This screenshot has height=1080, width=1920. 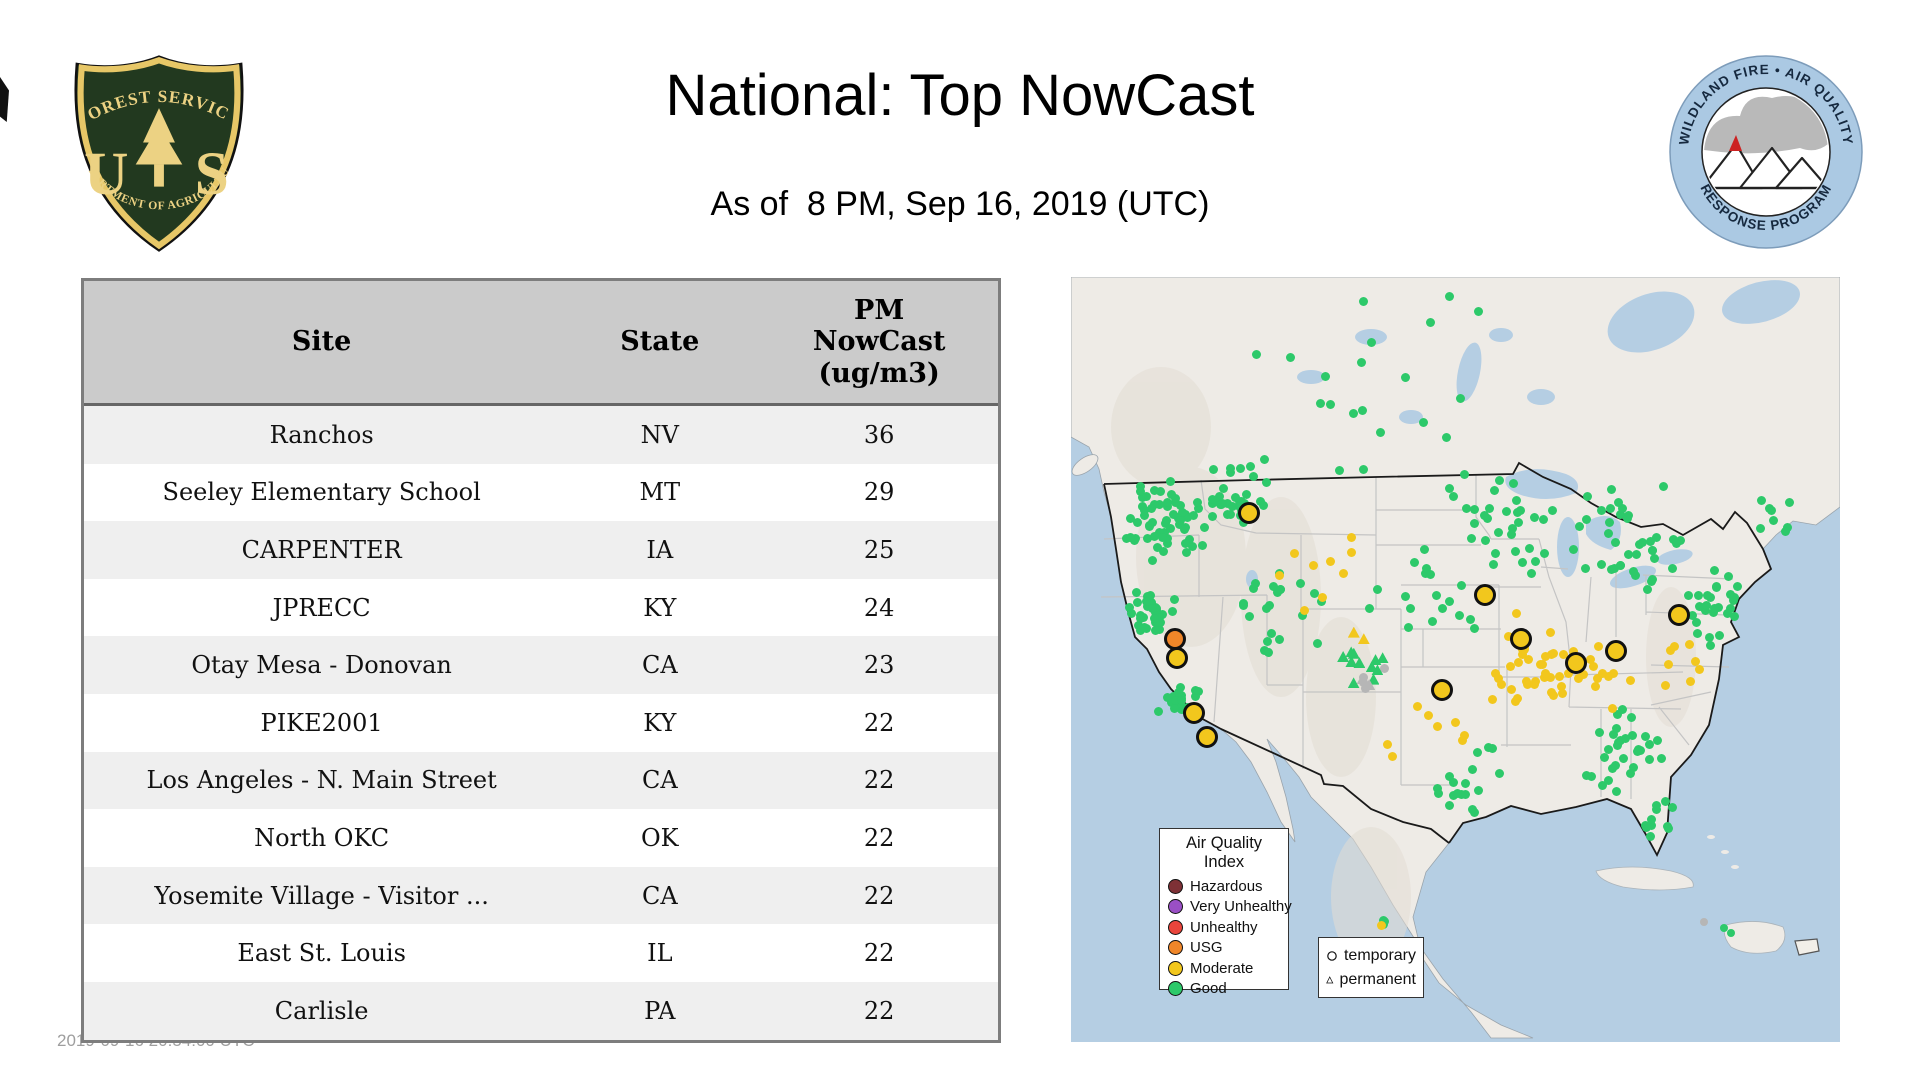 What do you see at coordinates (1224, 886) in the screenshot?
I see `aqi-legend-item: Hazardous` at bounding box center [1224, 886].